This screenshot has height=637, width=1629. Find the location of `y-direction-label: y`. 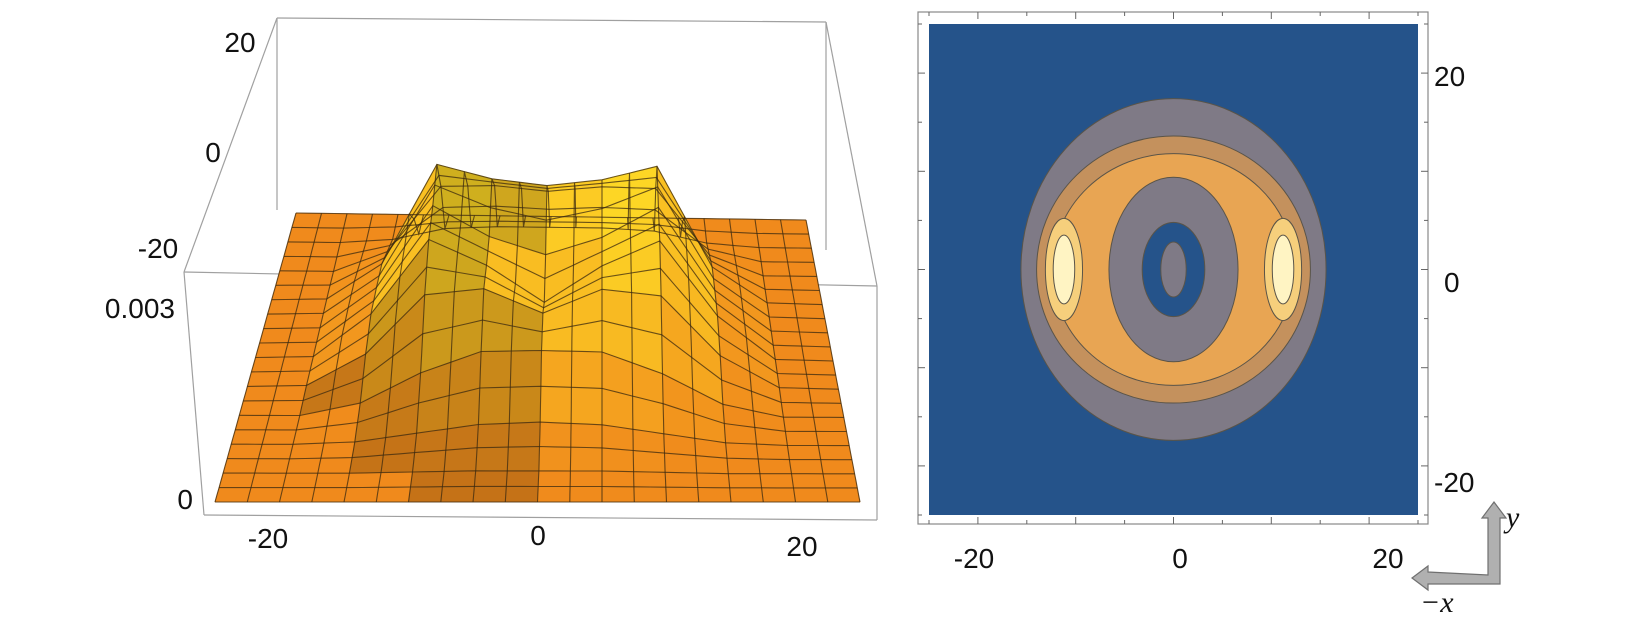

y-direction-label: y is located at coordinates (1511, 517).